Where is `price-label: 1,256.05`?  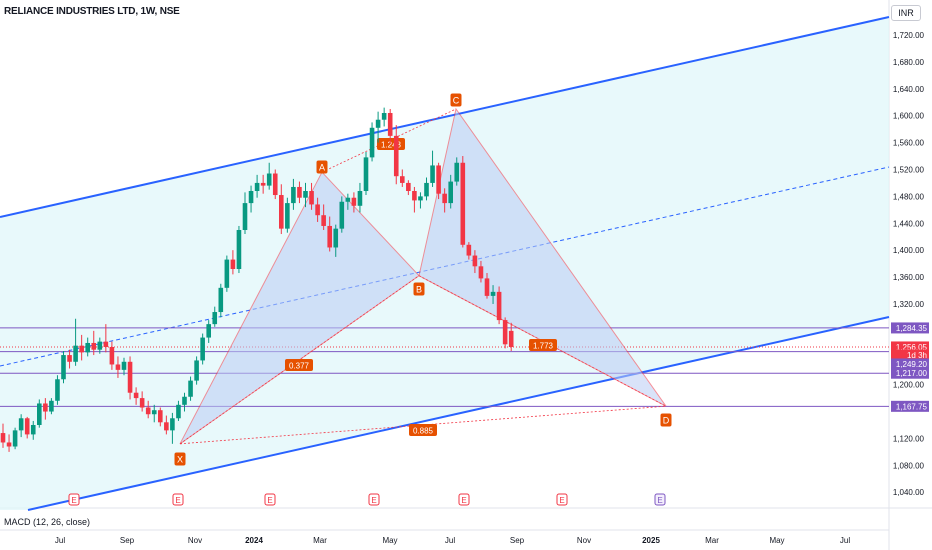 price-label: 1,256.05 is located at coordinates (912, 347).